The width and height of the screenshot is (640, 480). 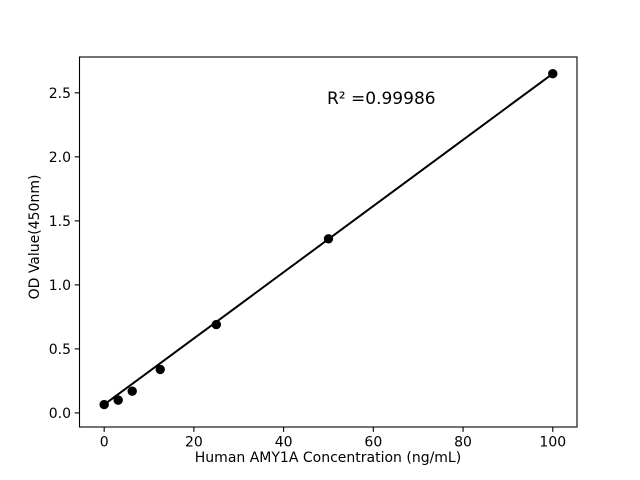 I want to click on y-tick-label: 0.5, so click(x=60, y=350).